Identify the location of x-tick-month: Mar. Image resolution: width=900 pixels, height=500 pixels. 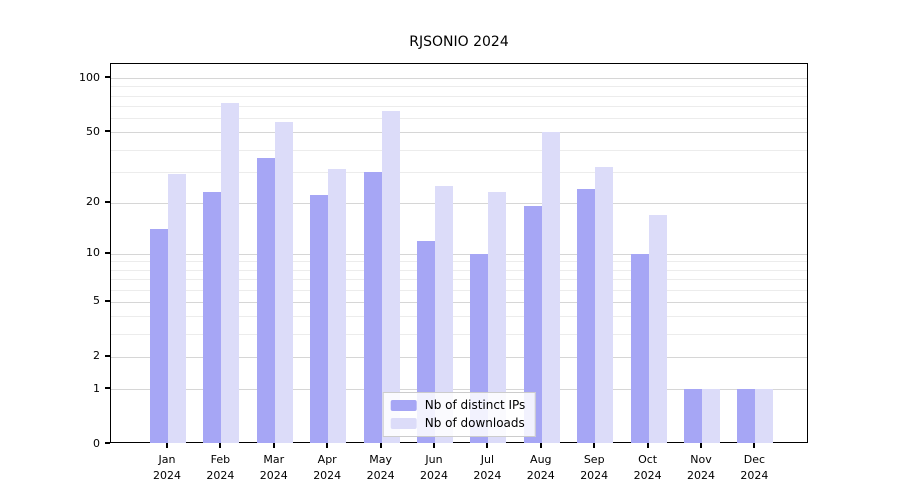
(274, 459).